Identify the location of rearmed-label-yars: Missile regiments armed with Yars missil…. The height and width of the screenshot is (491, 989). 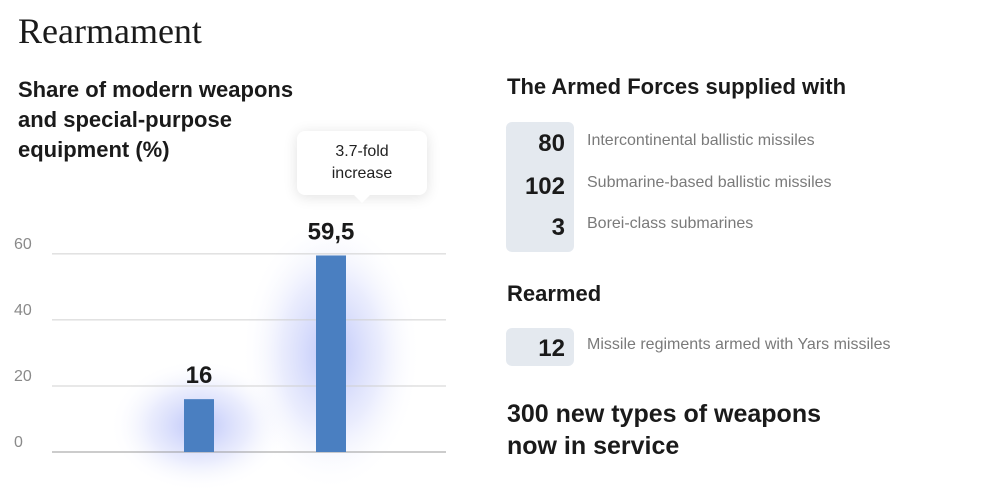
(739, 344).